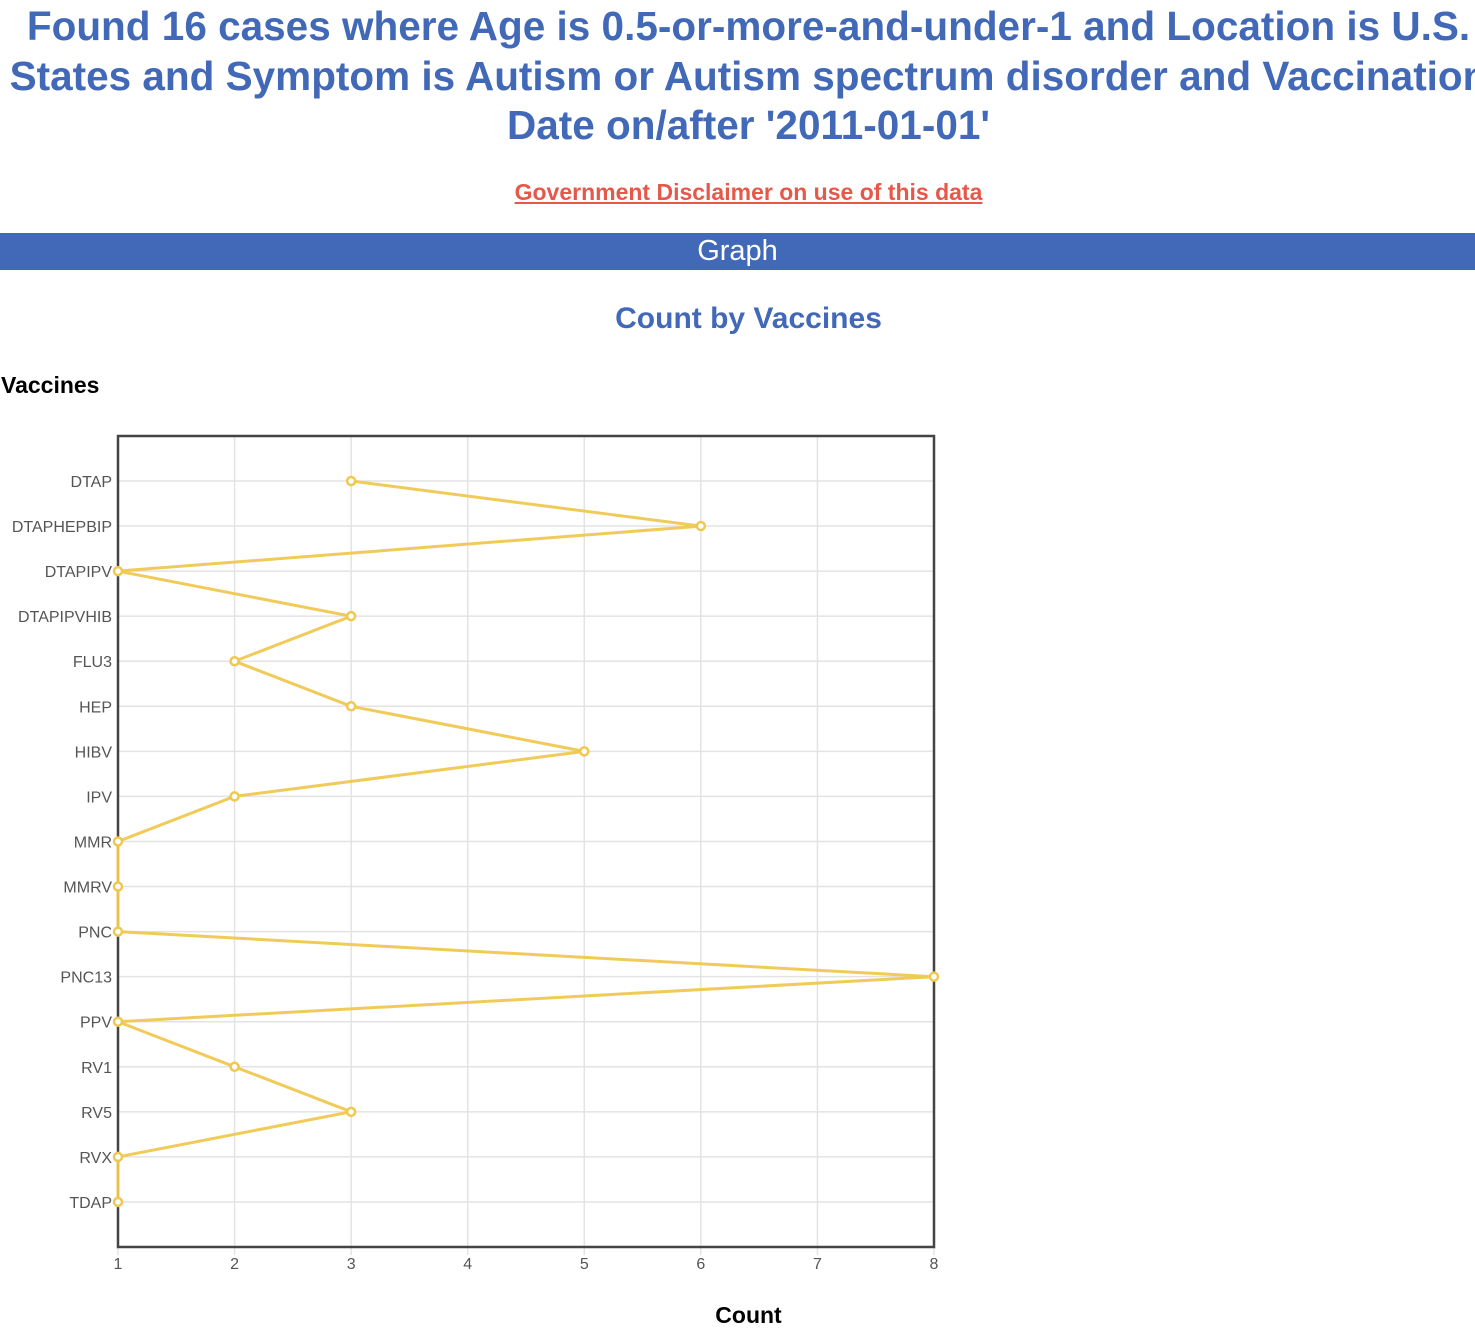 Image resolution: width=1475 pixels, height=1337 pixels. What do you see at coordinates (95, 707) in the screenshot?
I see `y-tick-label: HEP` at bounding box center [95, 707].